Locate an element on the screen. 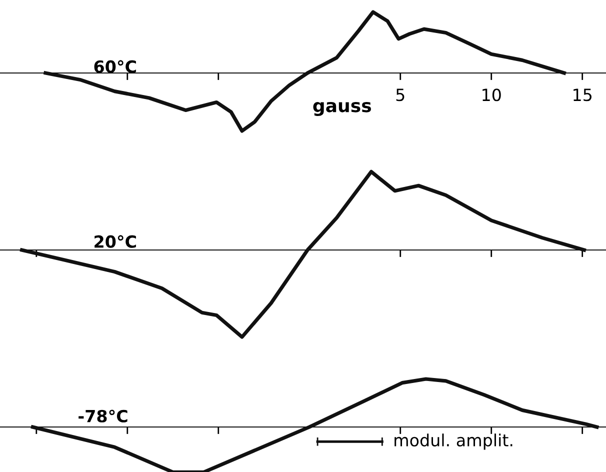 The width and height of the screenshot is (606, 472). annotation: modul. amplit. is located at coordinates (453, 442).